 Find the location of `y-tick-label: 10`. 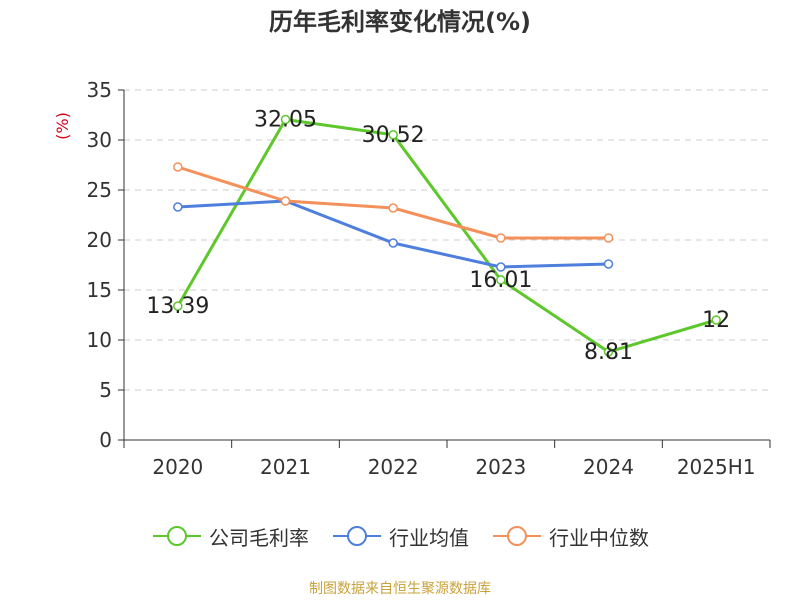

y-tick-label: 10 is located at coordinates (99, 340).